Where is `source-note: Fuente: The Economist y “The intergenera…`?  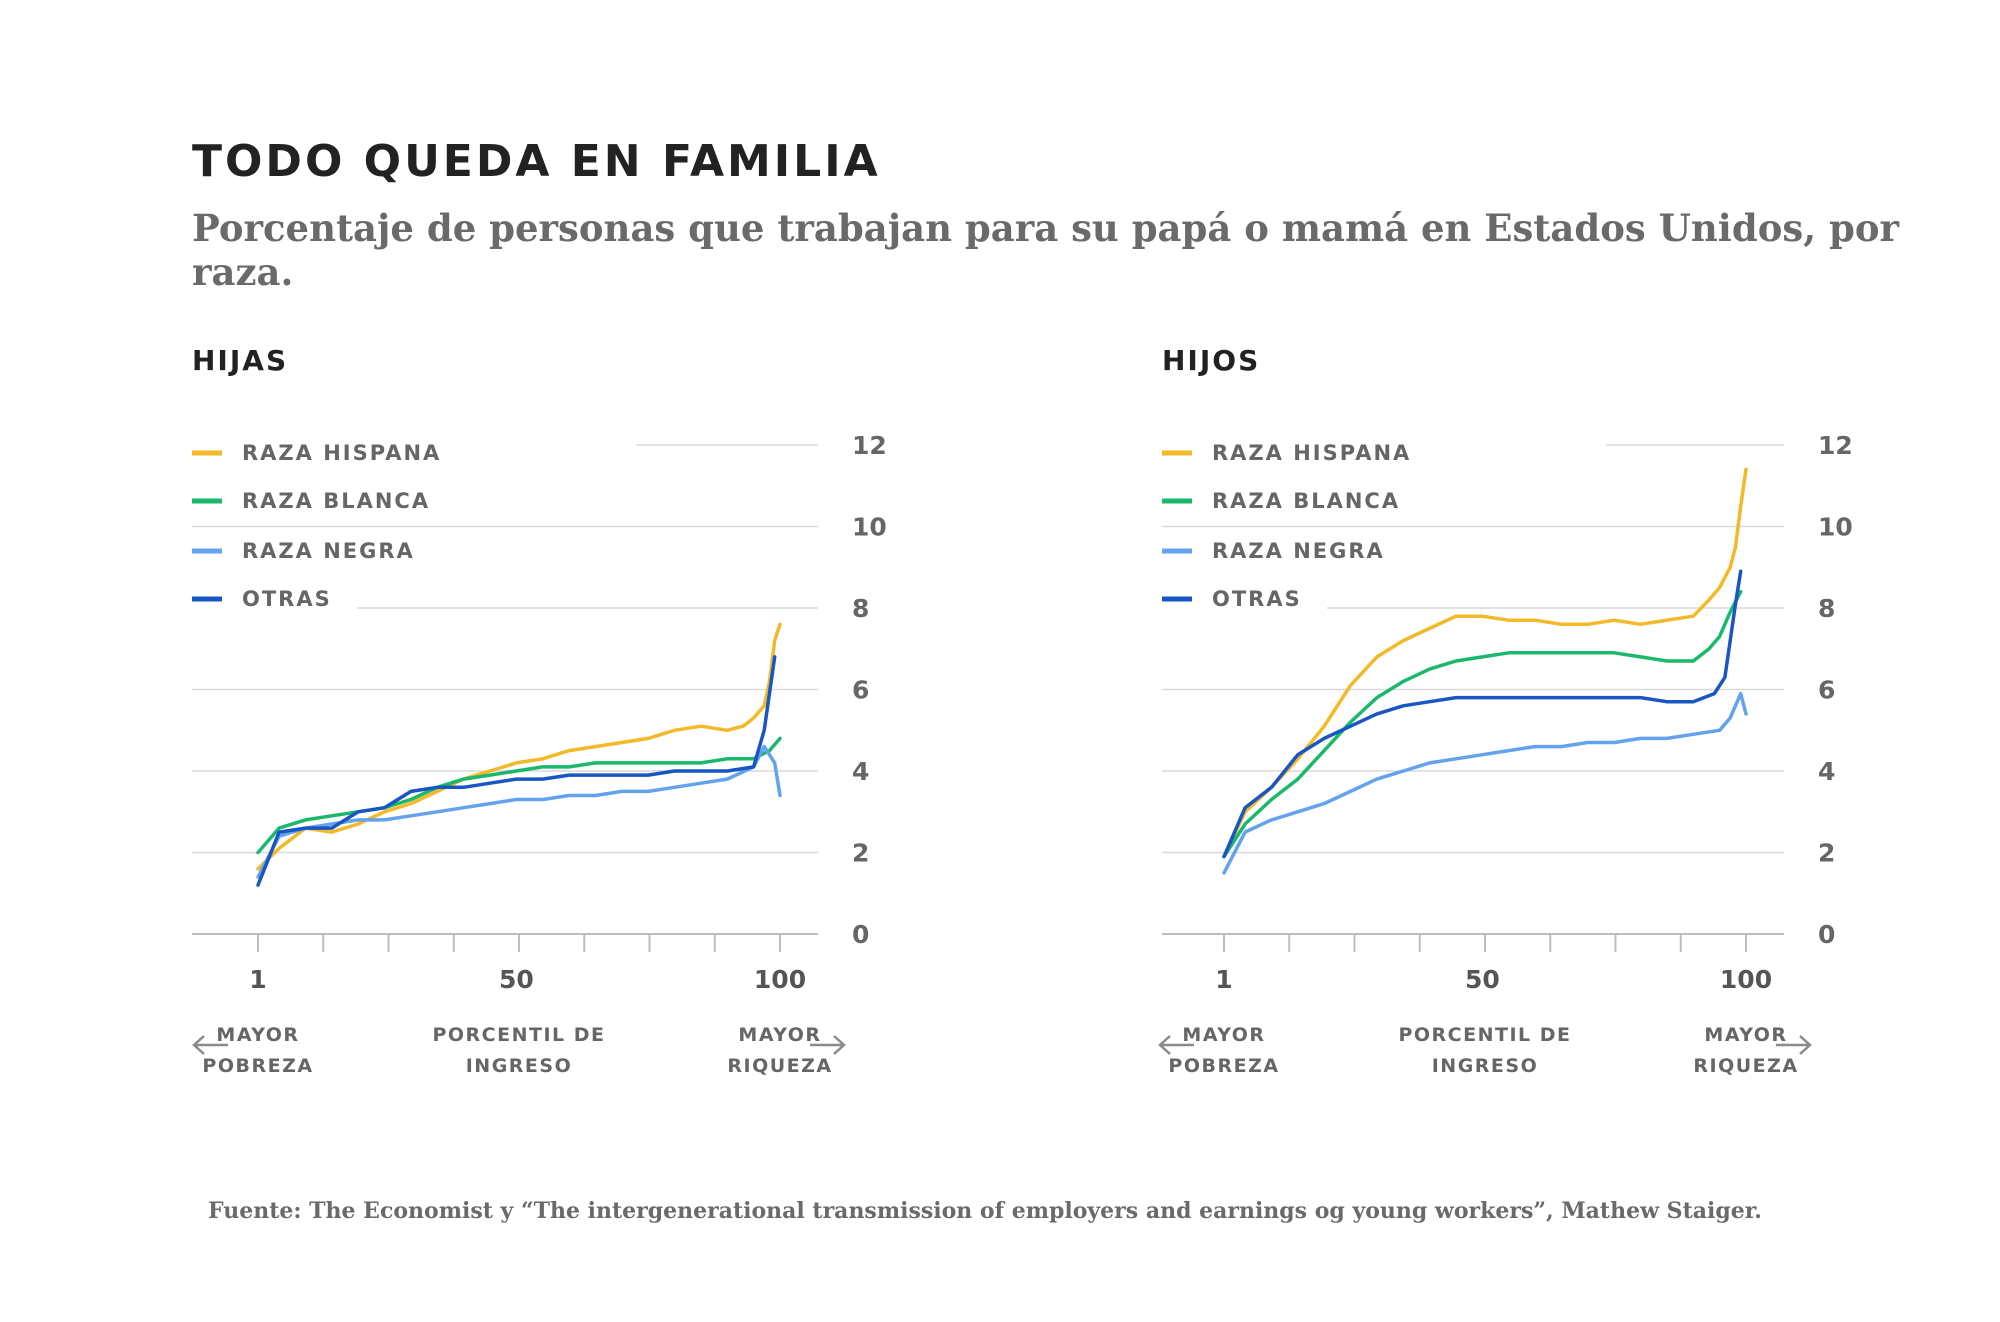 source-note: Fuente: The Economist y “The intergenera… is located at coordinates (985, 1211).